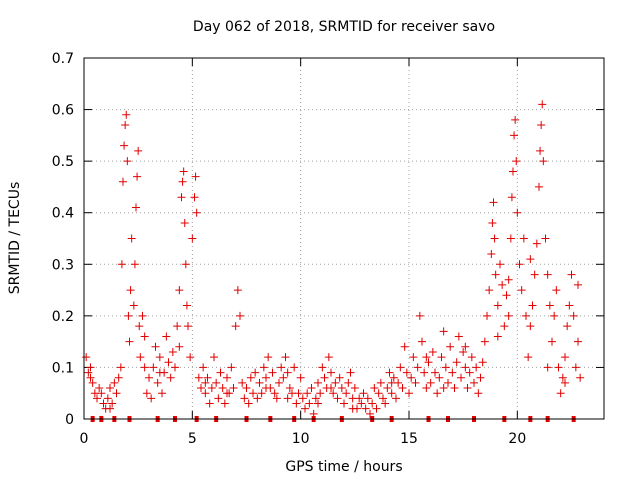 This screenshot has width=640, height=480. What do you see at coordinates (63, 368) in the screenshot?
I see `y-tick-label: 0.1` at bounding box center [63, 368].